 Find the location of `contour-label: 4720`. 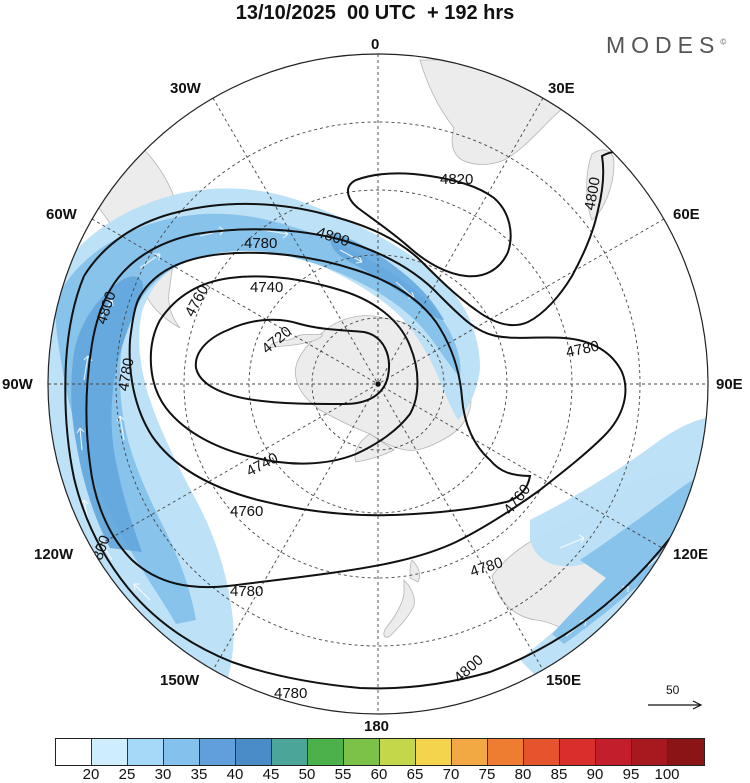

contour-label: 4720 is located at coordinates (277, 340).